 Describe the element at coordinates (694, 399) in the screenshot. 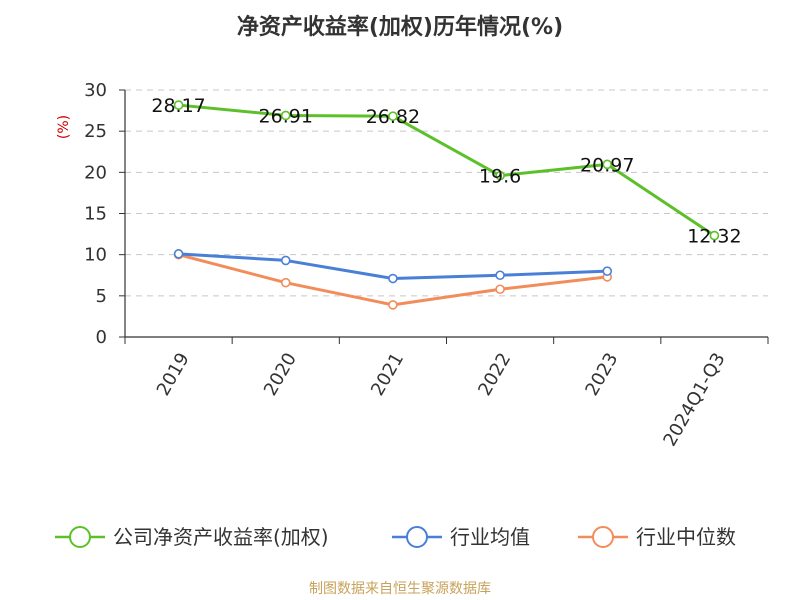

I see `x-tick-label: 2024Q1-Q3` at that location.